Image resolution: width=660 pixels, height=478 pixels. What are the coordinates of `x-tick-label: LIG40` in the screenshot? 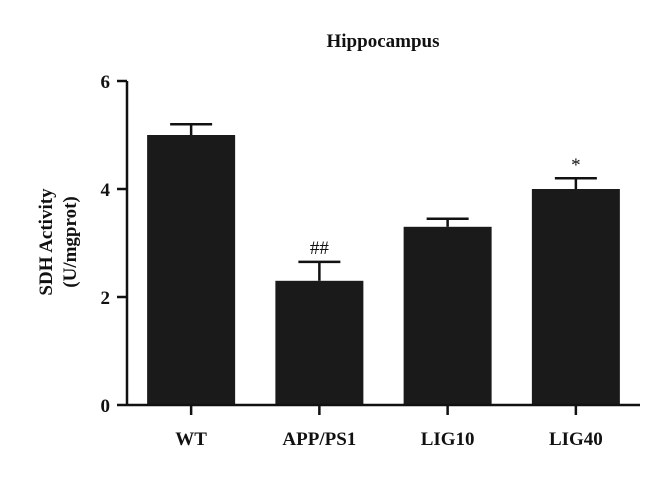 It's located at (576, 439).